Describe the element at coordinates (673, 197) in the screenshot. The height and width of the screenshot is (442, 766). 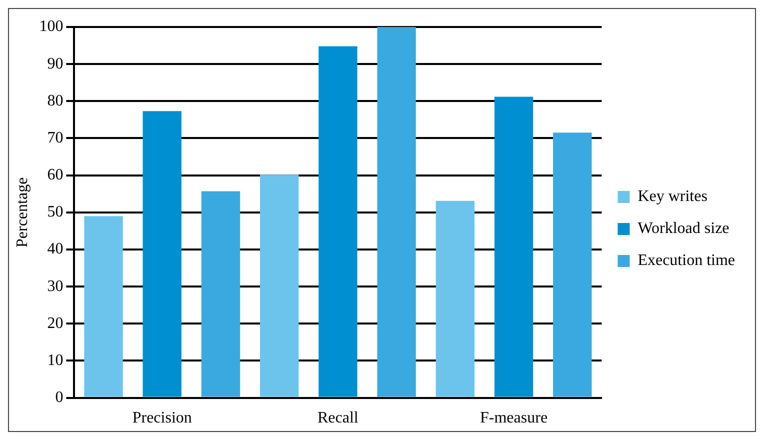
I see `legend-label: Key writes` at that location.